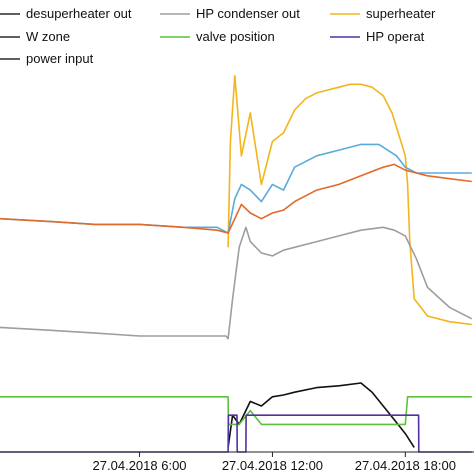 Image resolution: width=474 pixels, height=474 pixels. Describe the element at coordinates (248, 13) in the screenshot. I see `legend-label-1: HP condenser out` at that location.